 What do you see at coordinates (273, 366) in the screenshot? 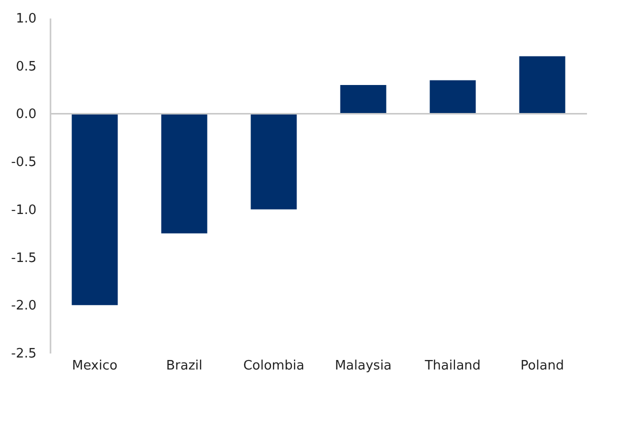
I see `x-tick-label: Colombia` at bounding box center [273, 366].